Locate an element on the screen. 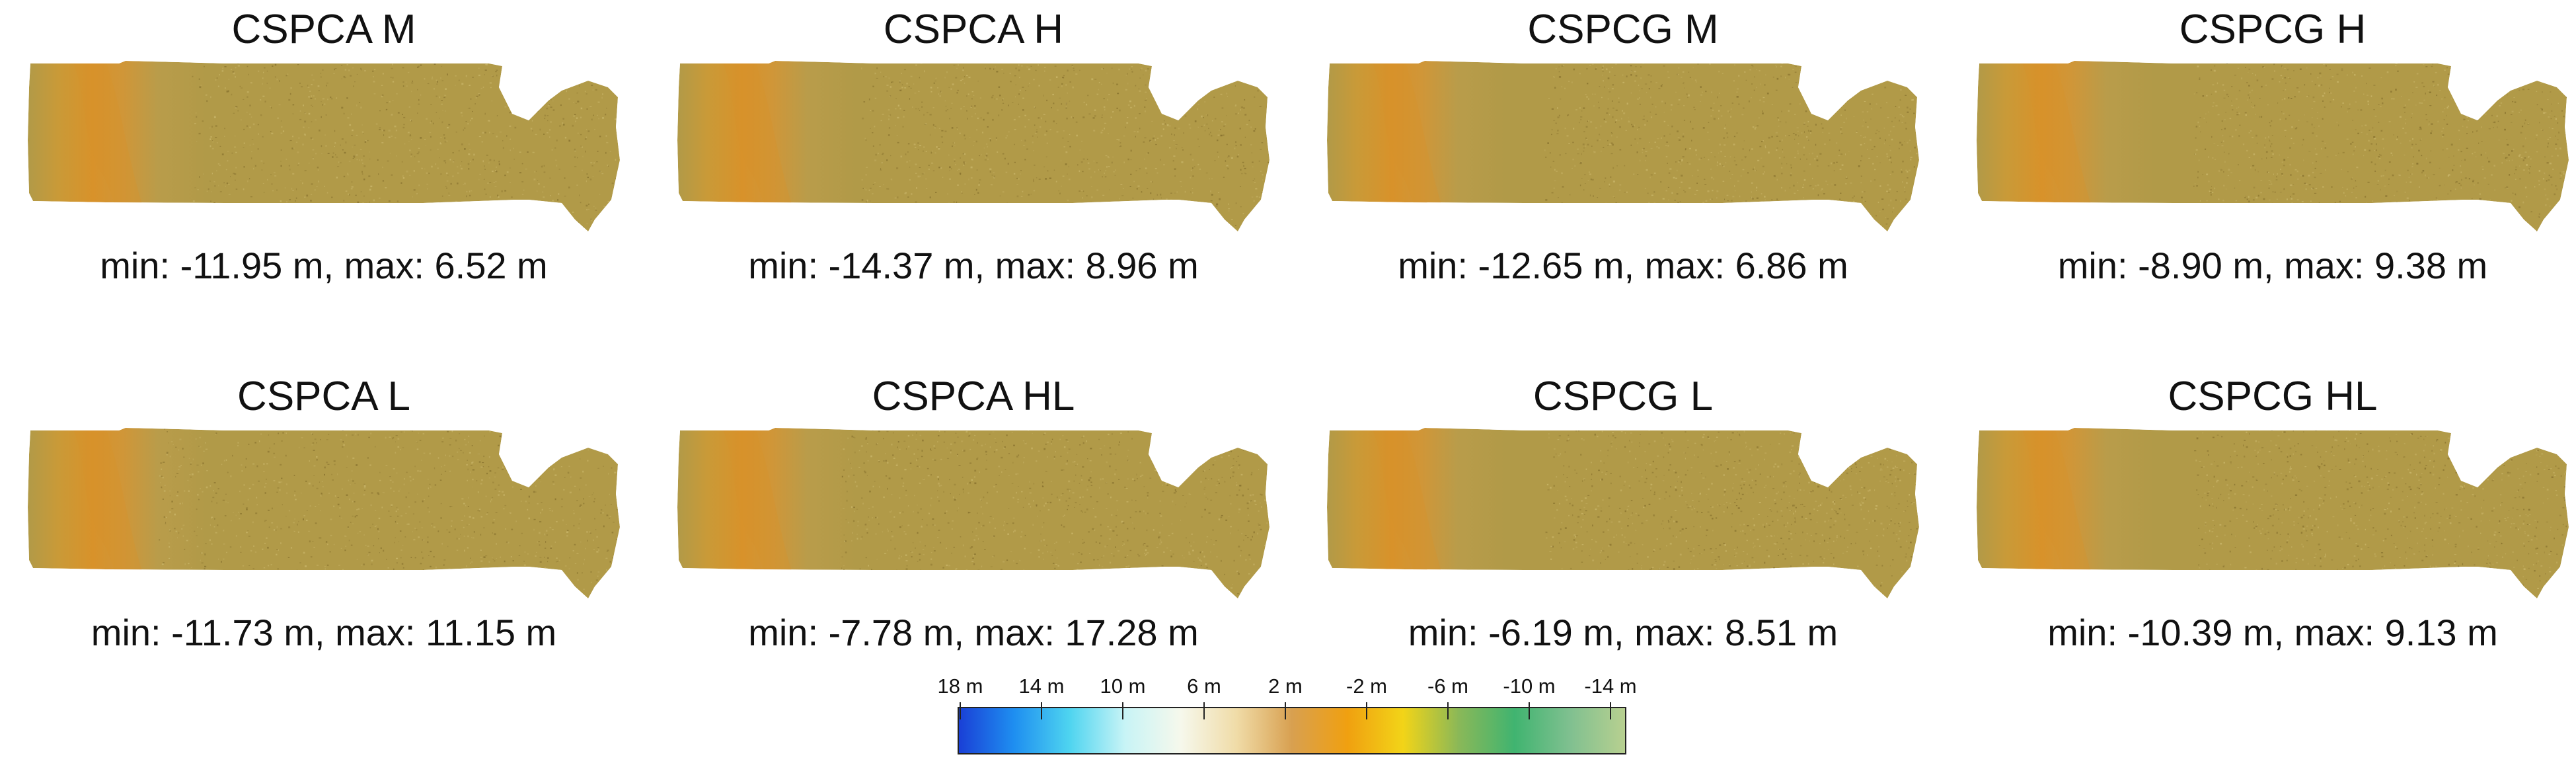  panel-title: CSPCG HL is located at coordinates (2273, 396).